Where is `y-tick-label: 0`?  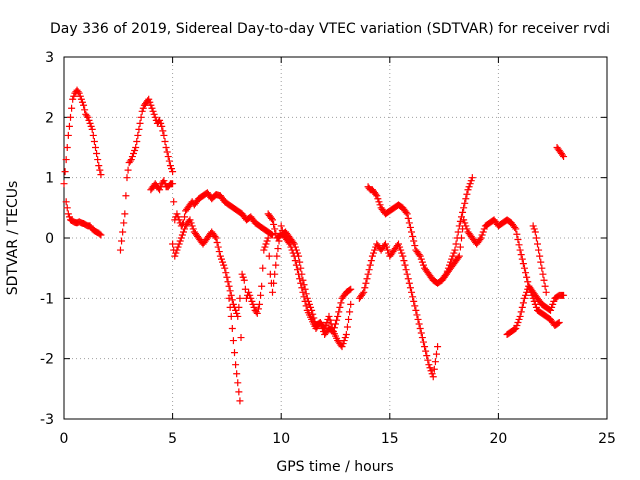
y-tick-label: 0 is located at coordinates (49, 239).